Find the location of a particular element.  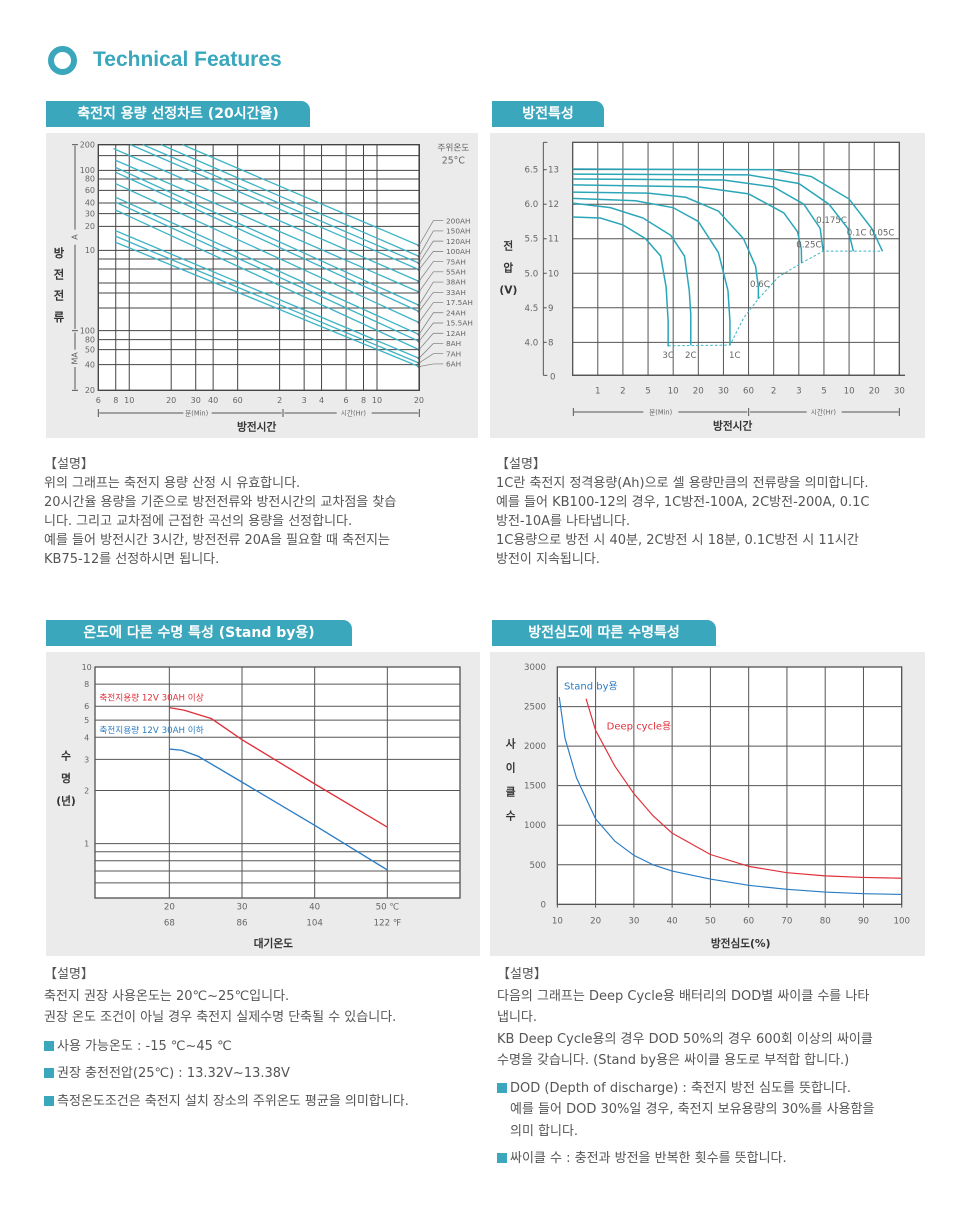

a-unit-label: A is located at coordinates (75, 237).